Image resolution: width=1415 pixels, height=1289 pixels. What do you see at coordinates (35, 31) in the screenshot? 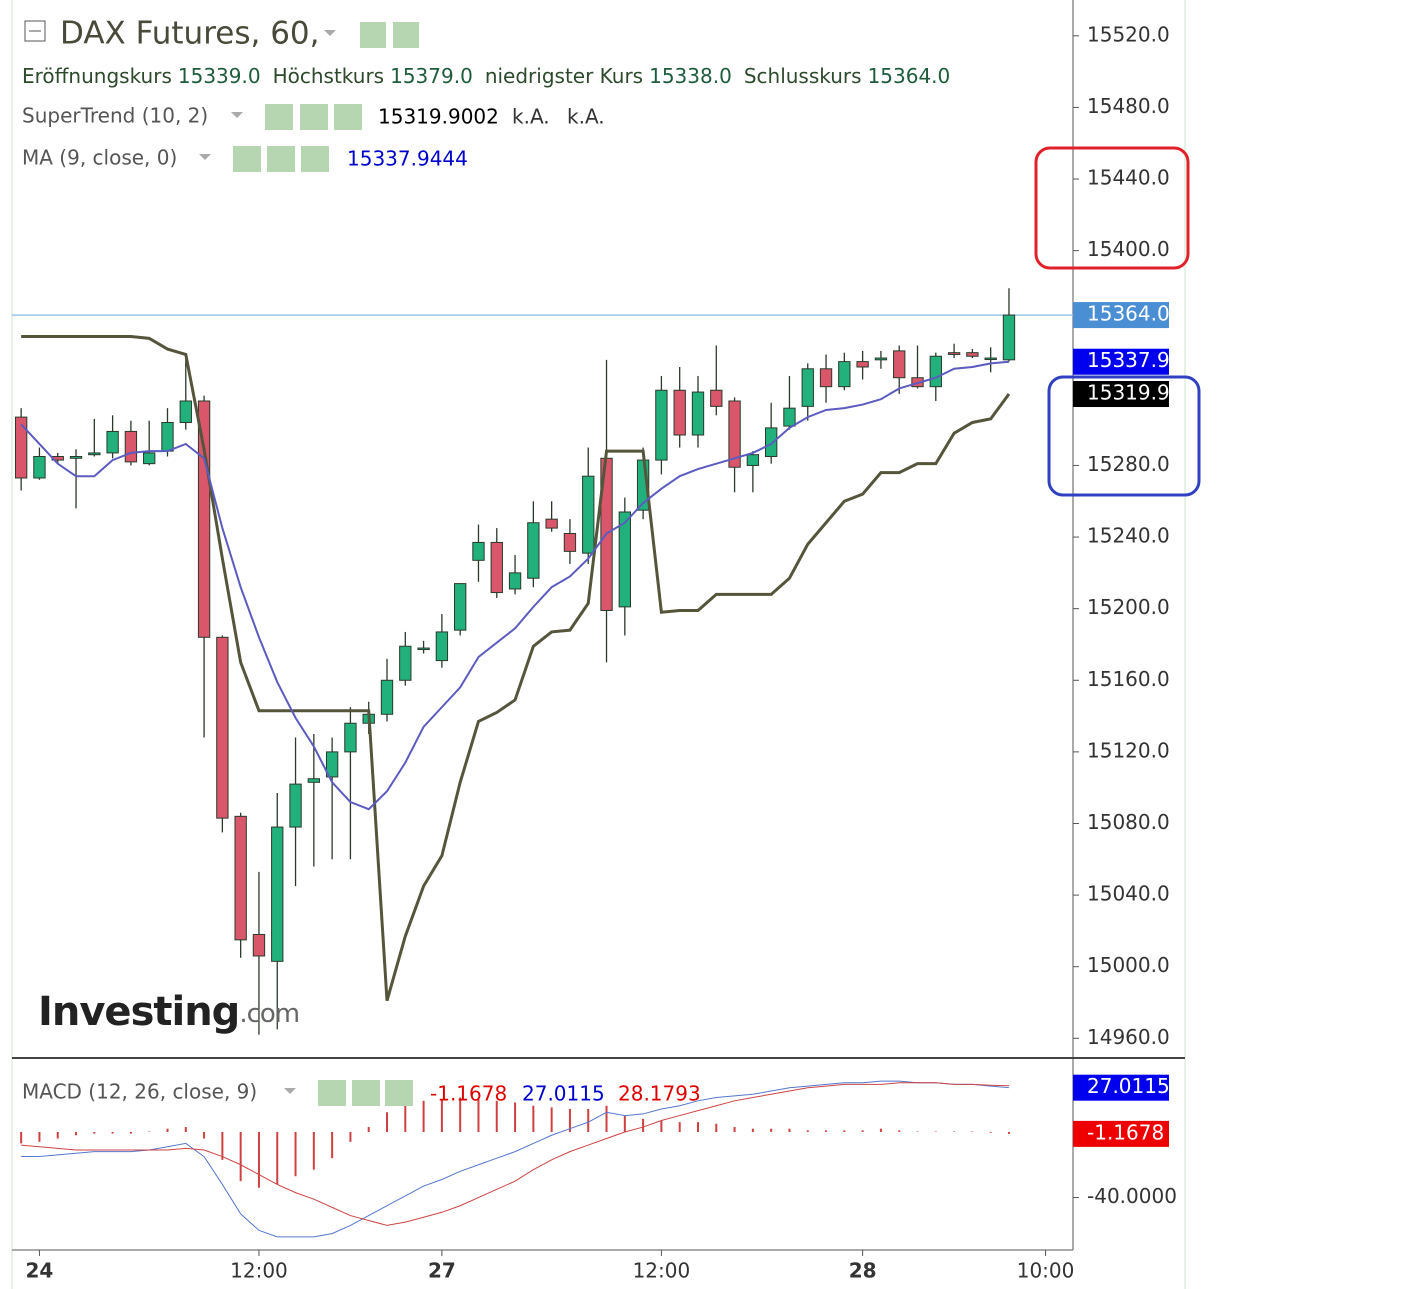
I see `collapse-button` at bounding box center [35, 31].